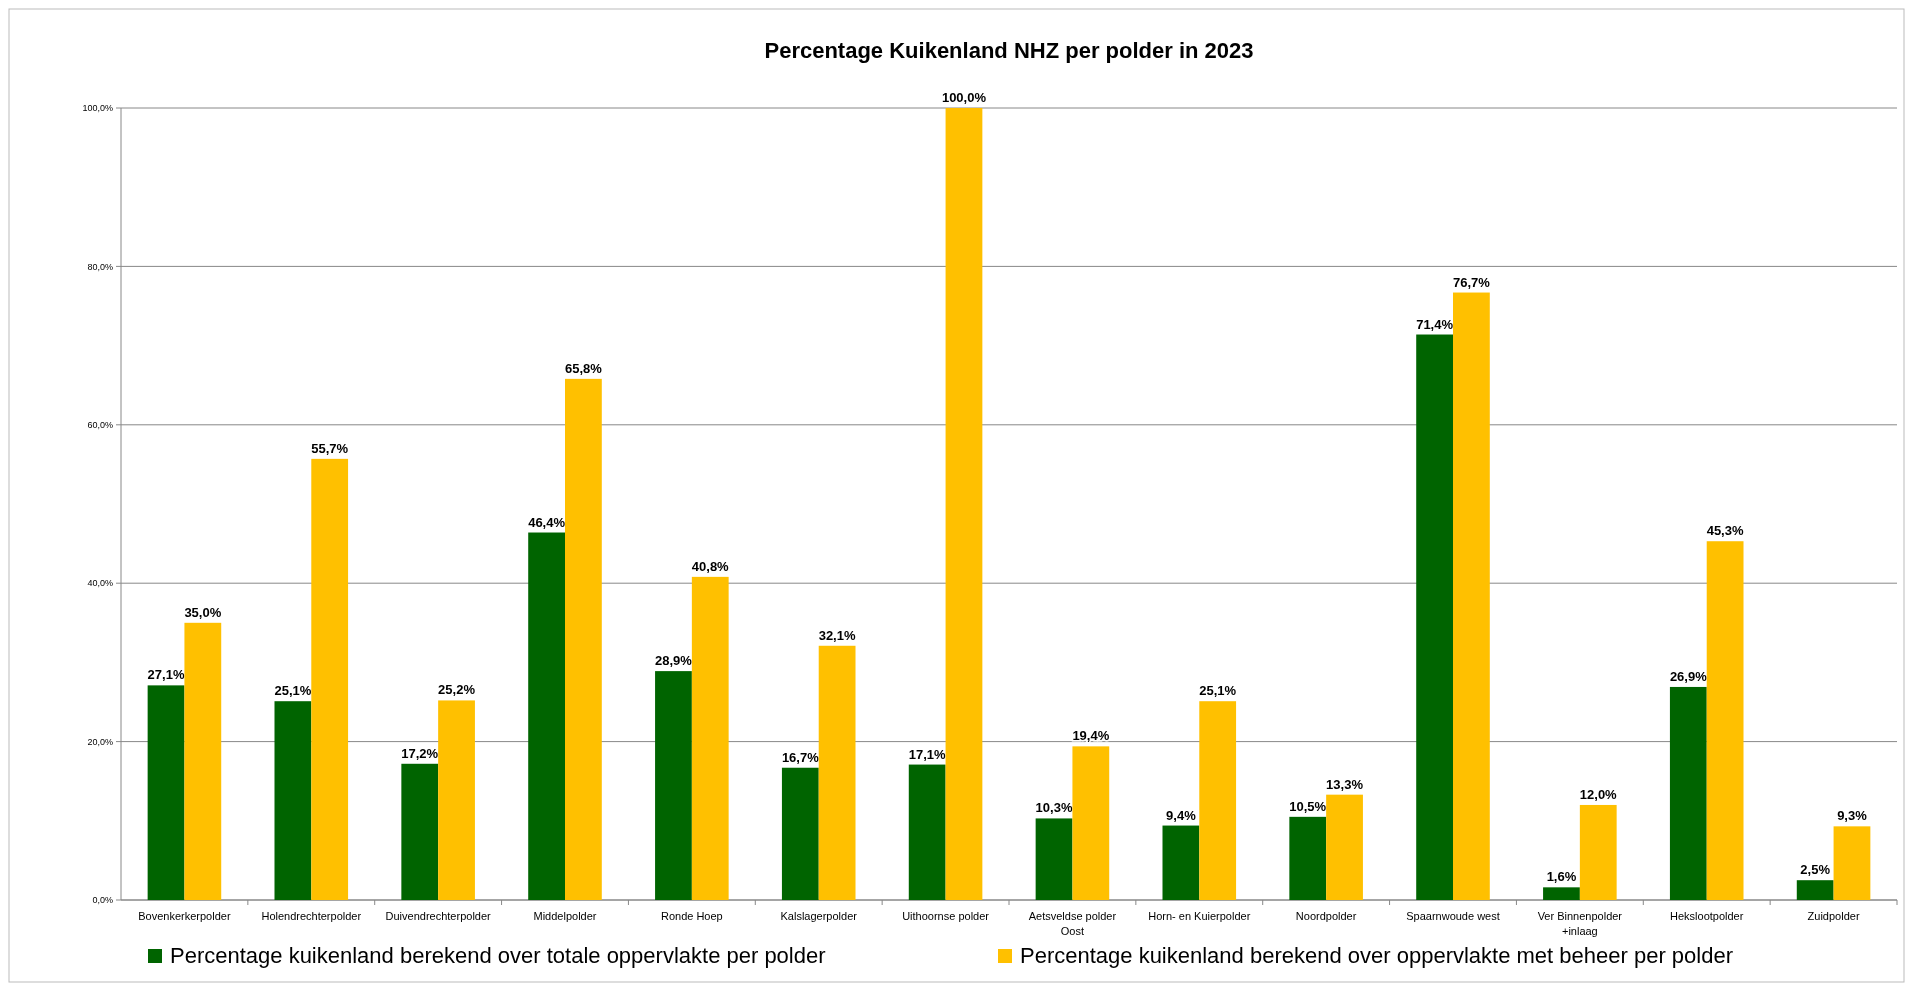 The height and width of the screenshot is (987, 1913). Describe the element at coordinates (330, 448) in the screenshot. I see `data-label: 55,7%` at that location.